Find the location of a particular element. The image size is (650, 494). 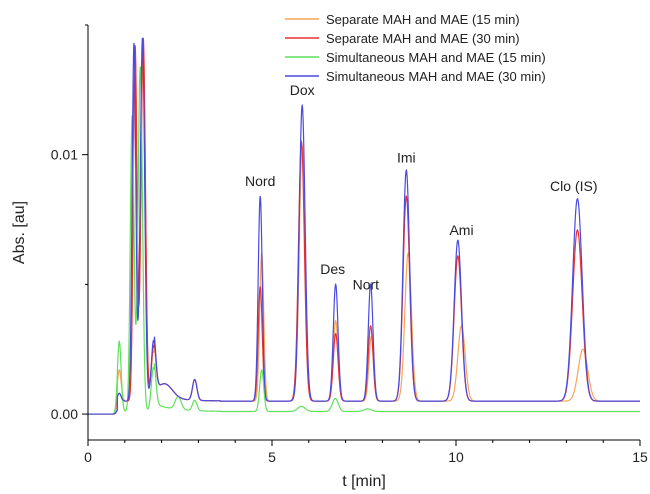

x-tick-label: 15 is located at coordinates (640, 457).